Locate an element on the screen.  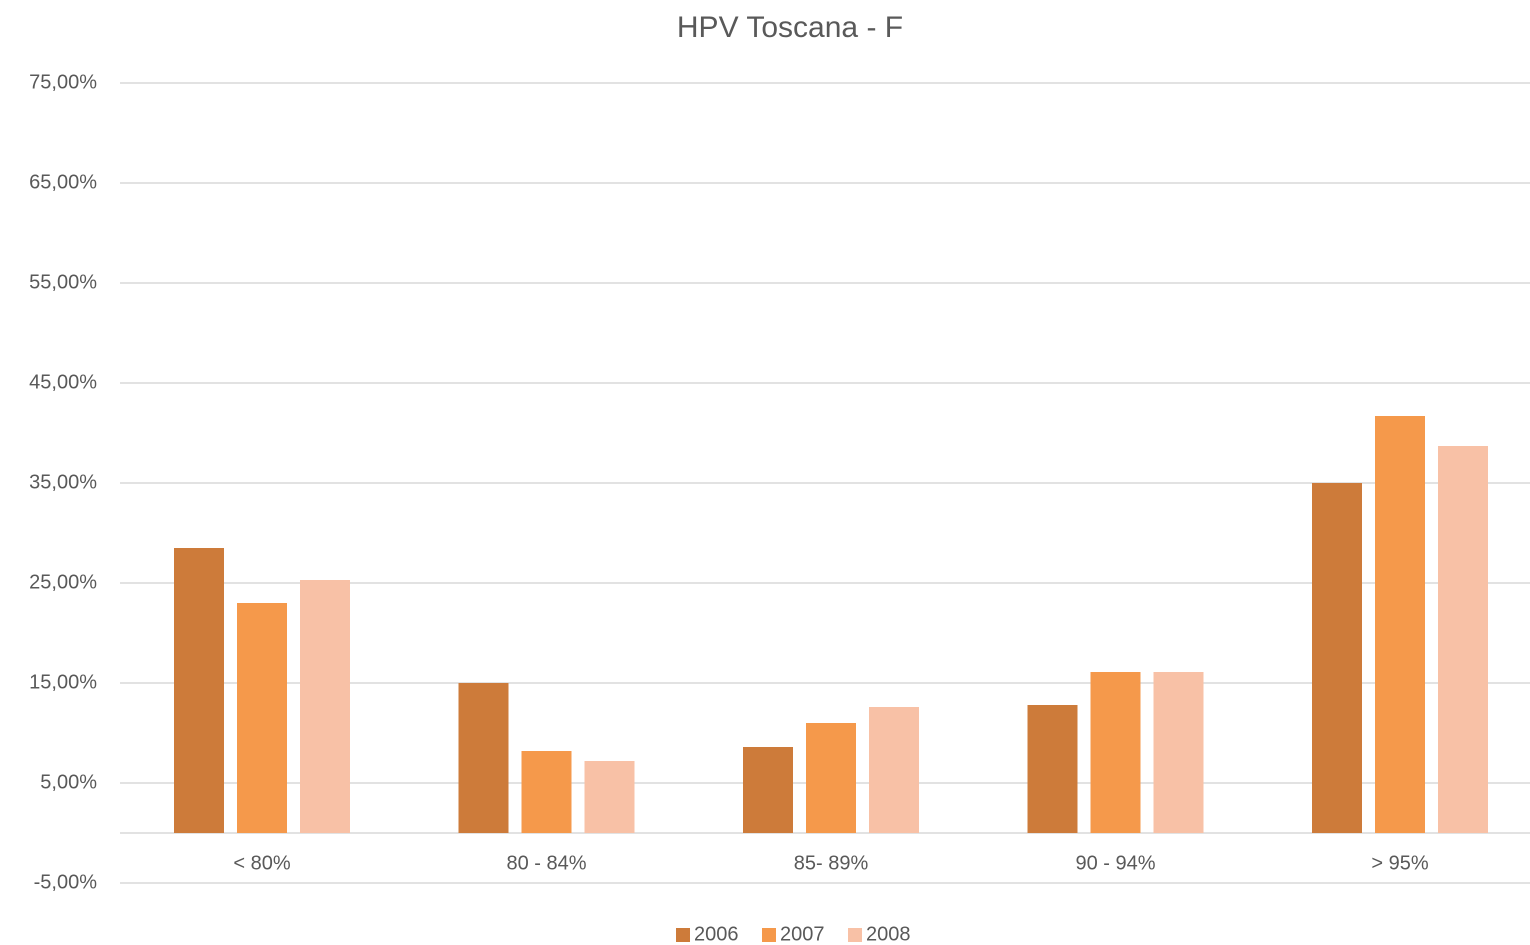
y-tick-label: 75,00% is located at coordinates (63, 82).